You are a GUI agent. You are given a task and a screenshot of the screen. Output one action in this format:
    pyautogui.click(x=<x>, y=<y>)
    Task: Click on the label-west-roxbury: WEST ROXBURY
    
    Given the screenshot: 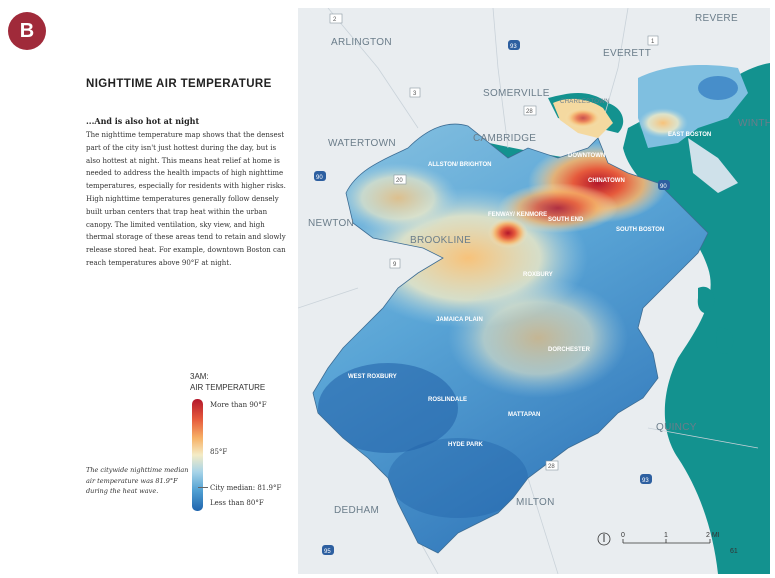 What is the action you would take?
    pyautogui.click(x=372, y=377)
    